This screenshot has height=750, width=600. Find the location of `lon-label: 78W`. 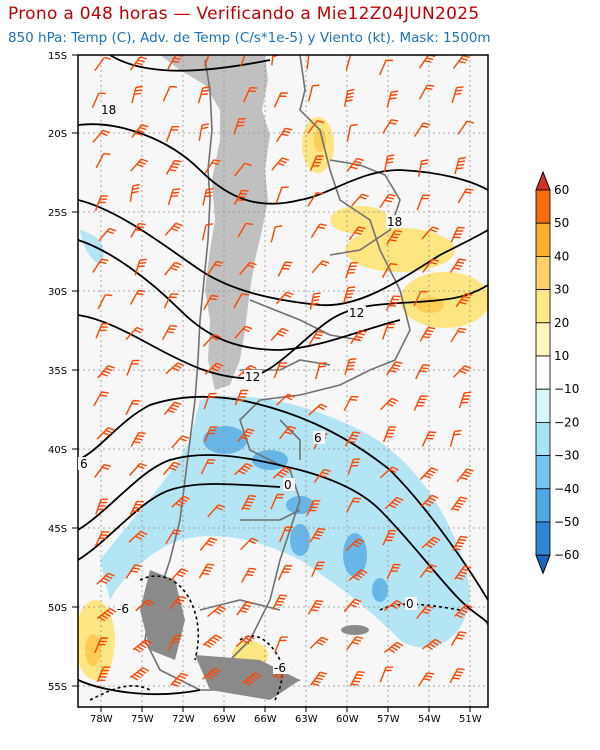

lon-label: 78W is located at coordinates (101, 719).